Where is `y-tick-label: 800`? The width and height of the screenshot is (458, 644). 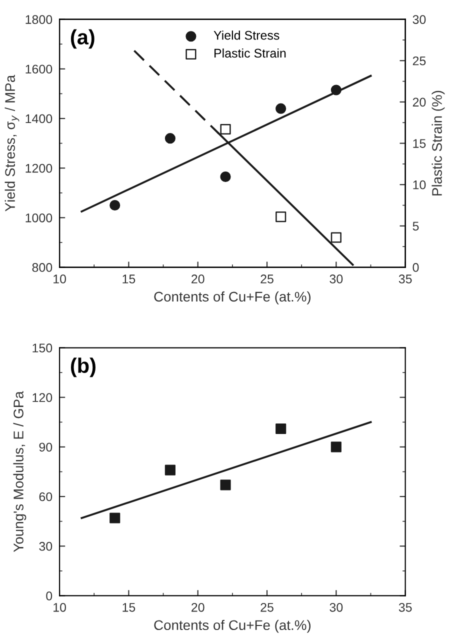
y-tick-label: 800 is located at coordinates (42, 267).